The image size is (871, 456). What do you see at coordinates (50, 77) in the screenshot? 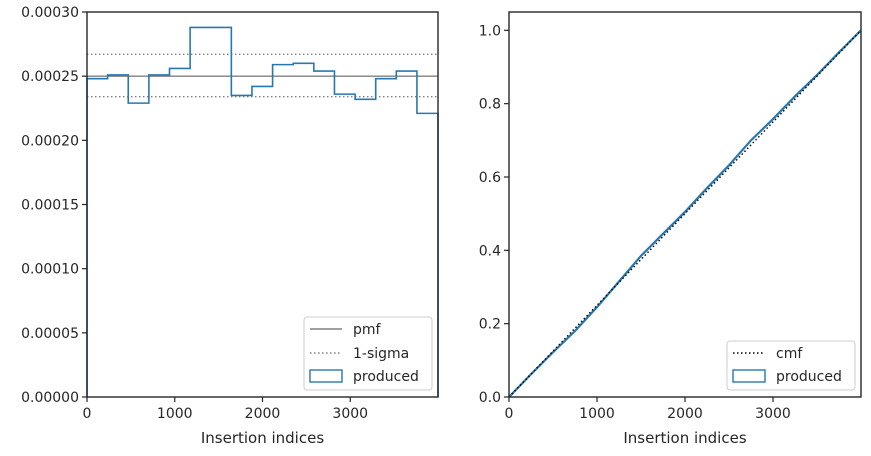
I see `left-y-tick-label: 0.00025` at bounding box center [50, 77].